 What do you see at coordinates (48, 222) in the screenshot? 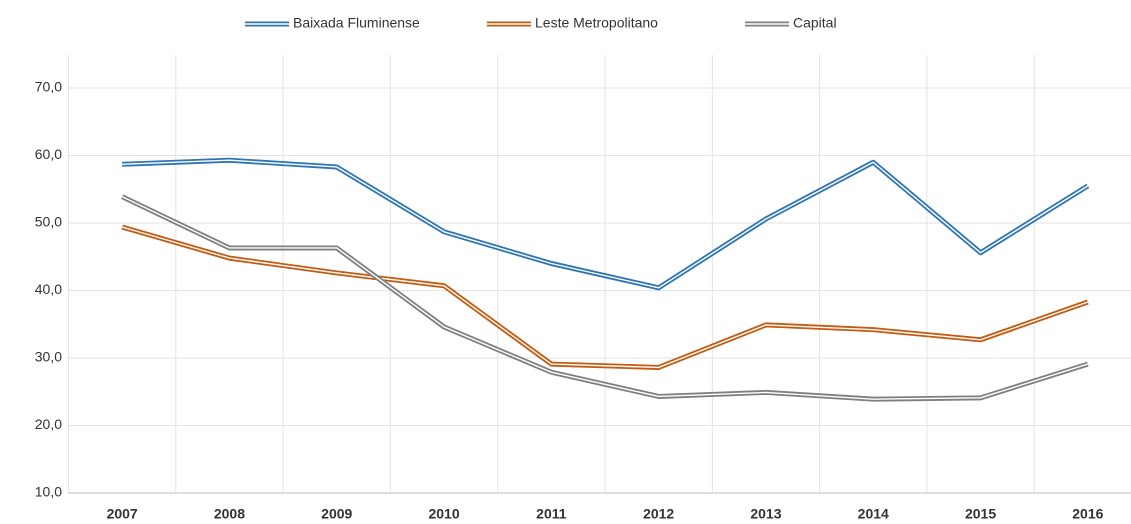
I see `y-tick-label: 50,0` at bounding box center [48, 222].